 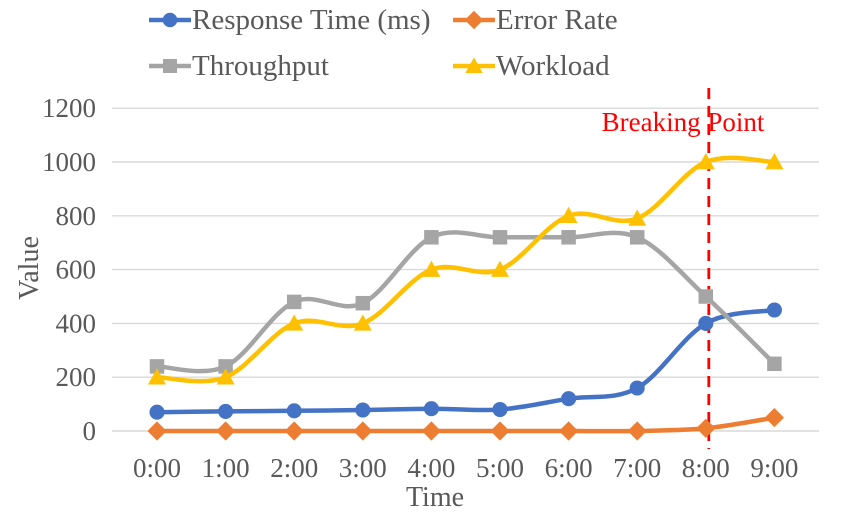 I want to click on triangle-legend-marker, so click(x=474, y=65).